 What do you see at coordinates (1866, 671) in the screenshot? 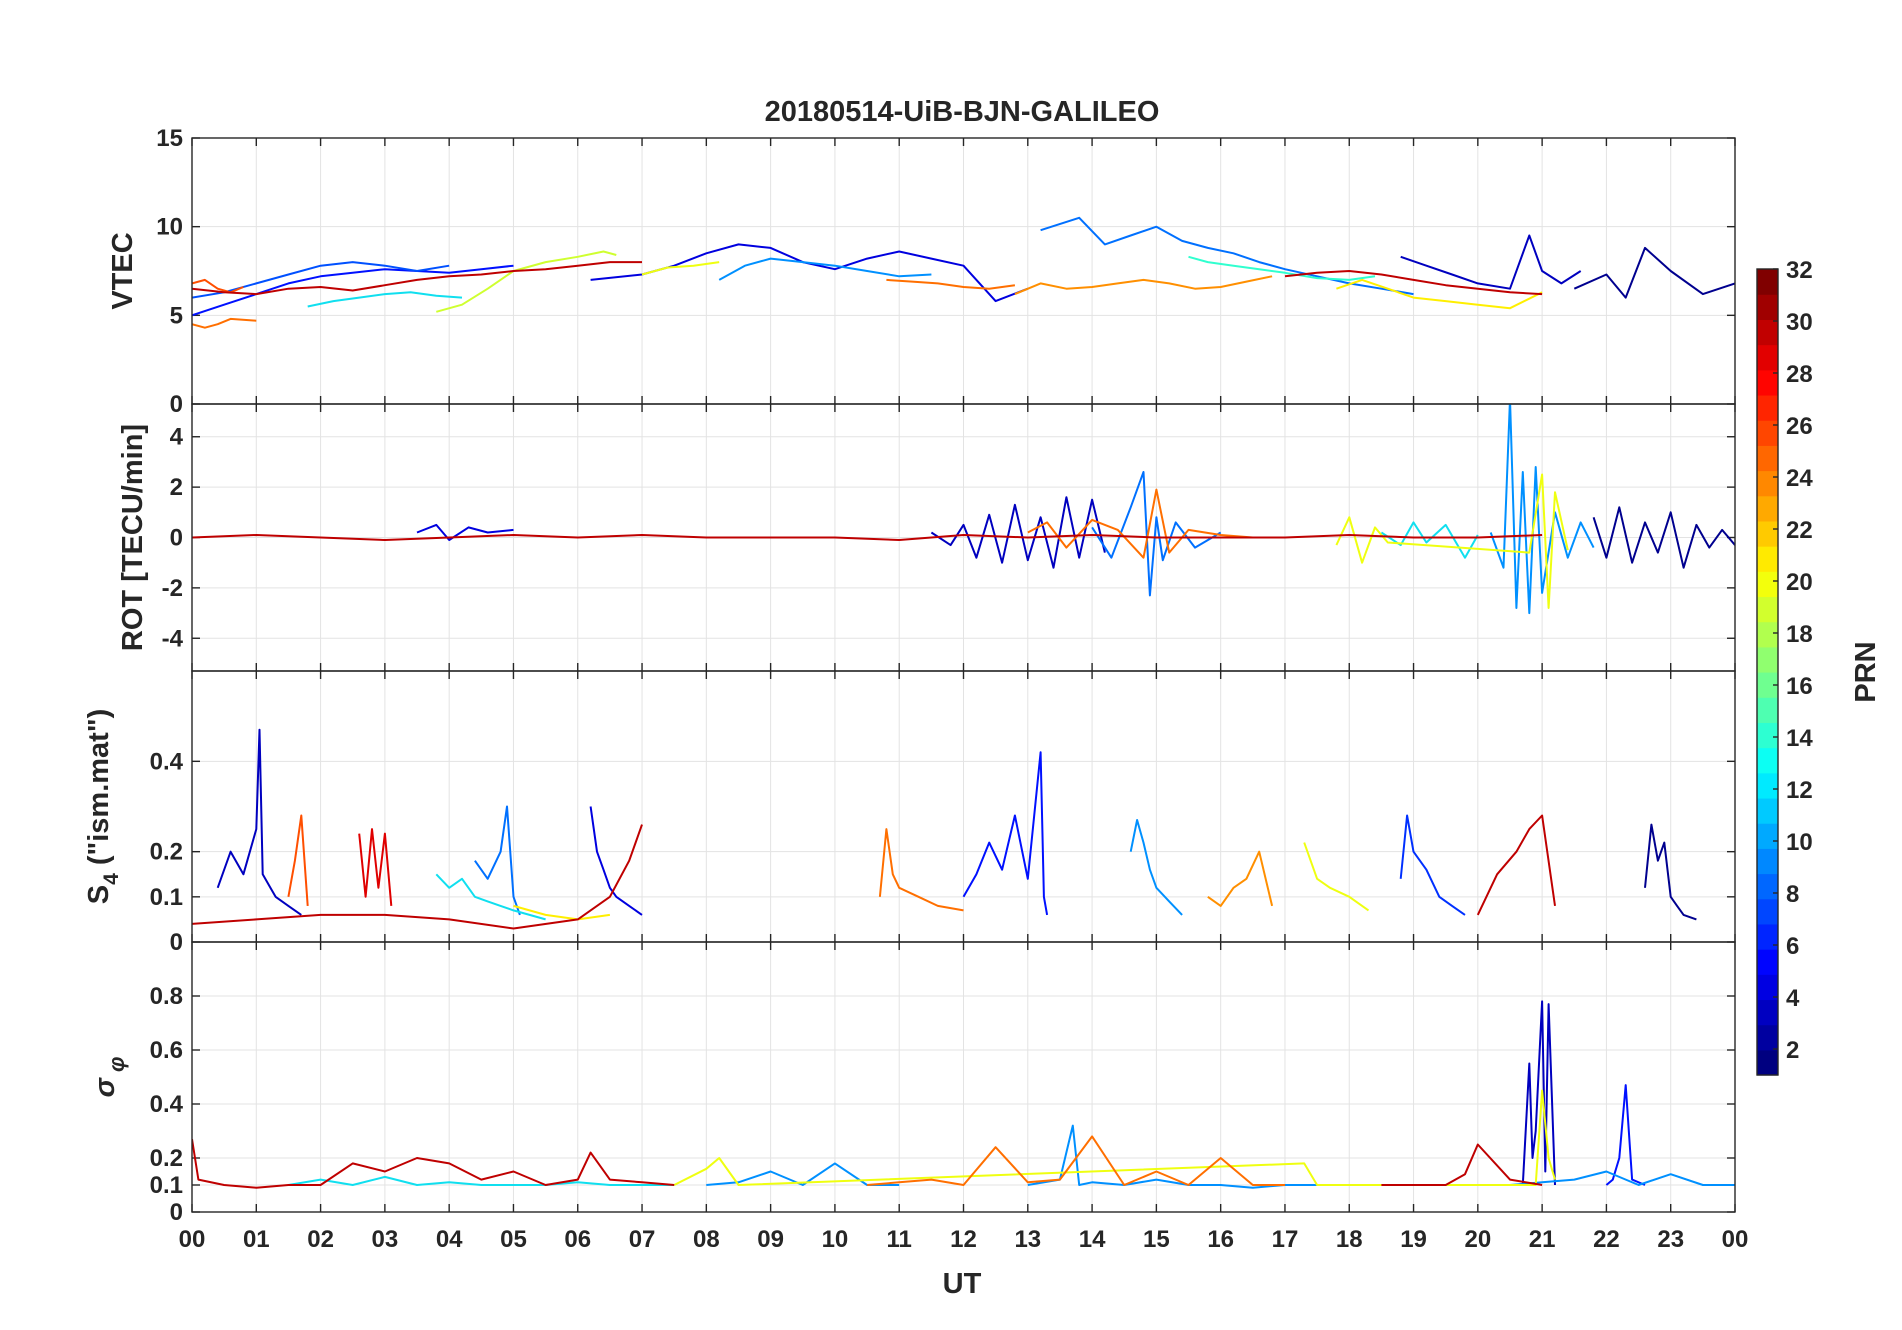
I see `colorbar-label: PRN` at bounding box center [1866, 671].